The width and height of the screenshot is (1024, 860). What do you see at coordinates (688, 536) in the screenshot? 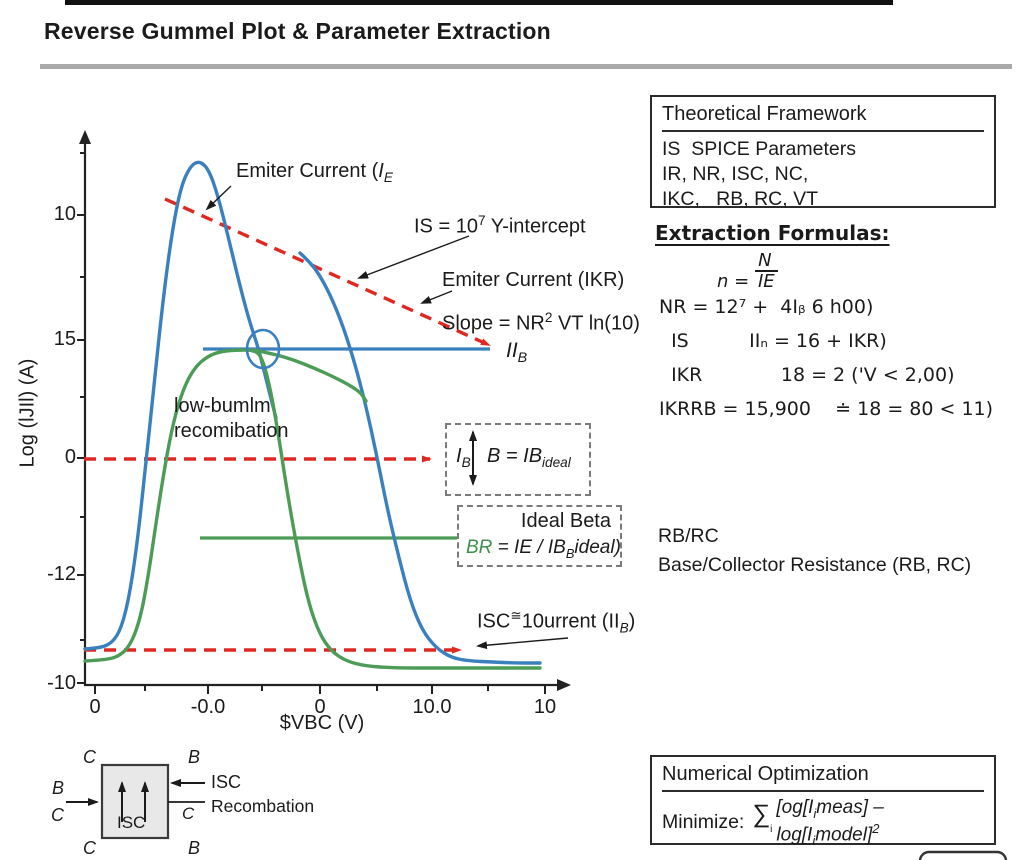
I see `rb-rc-title: RB/RC` at bounding box center [688, 536].